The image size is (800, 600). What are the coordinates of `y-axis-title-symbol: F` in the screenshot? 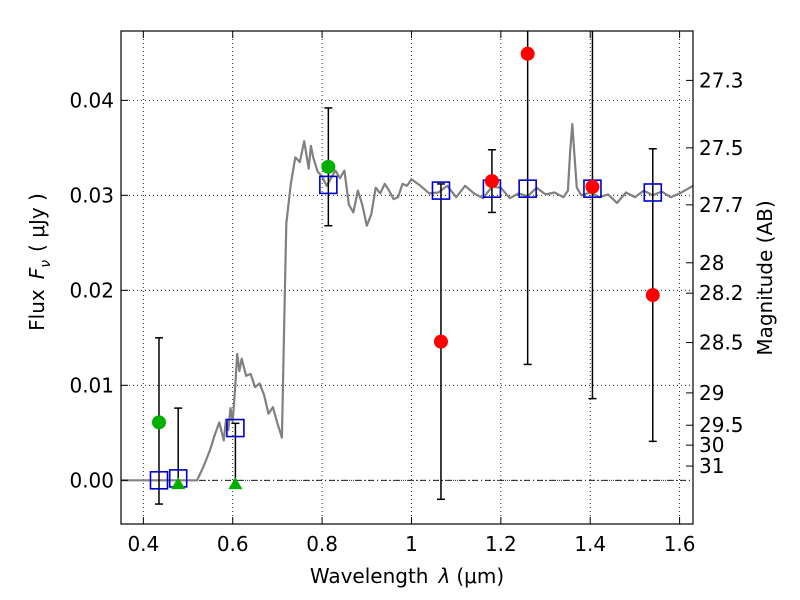 It's located at (37, 273).